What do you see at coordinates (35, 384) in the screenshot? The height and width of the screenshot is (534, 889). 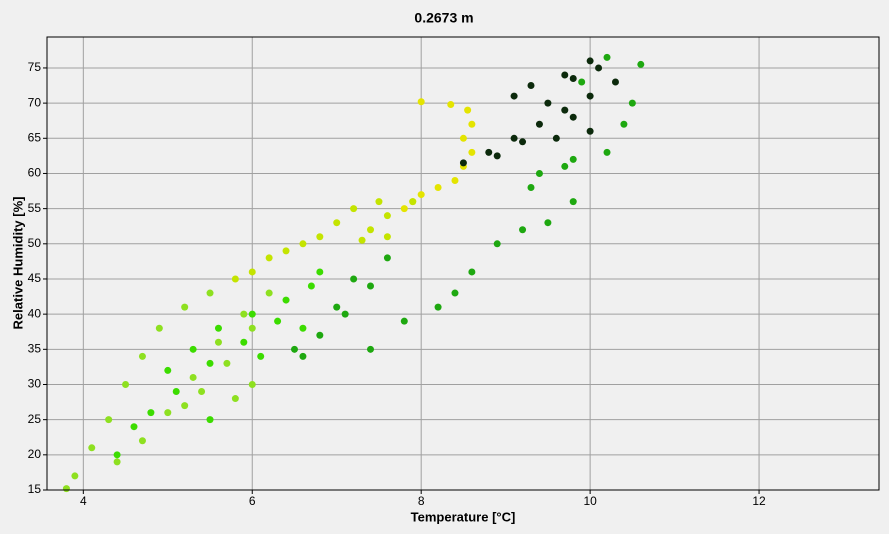 I see `y-tick-label: 30` at bounding box center [35, 384].